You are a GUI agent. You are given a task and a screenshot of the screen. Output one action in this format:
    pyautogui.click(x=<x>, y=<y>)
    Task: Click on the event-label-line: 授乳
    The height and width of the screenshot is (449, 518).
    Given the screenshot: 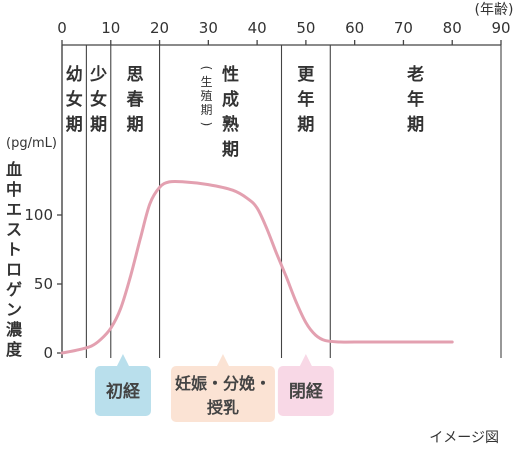 What is the action you would take?
    pyautogui.click(x=223, y=407)
    